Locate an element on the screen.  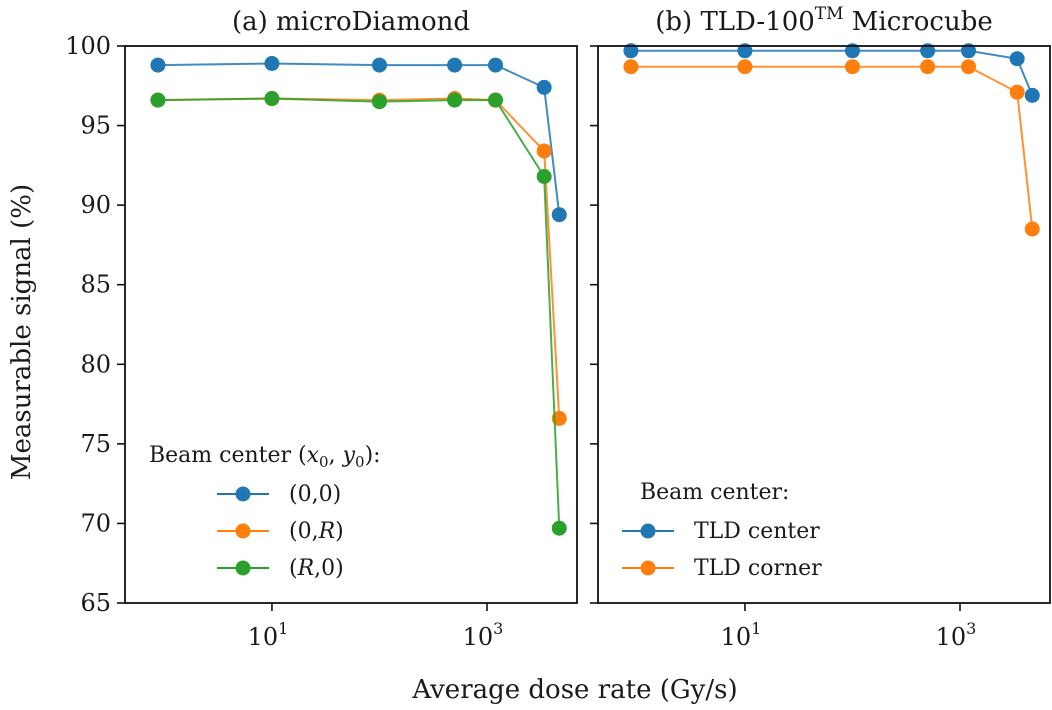
legend-title: Beam center: is located at coordinates (714, 492).